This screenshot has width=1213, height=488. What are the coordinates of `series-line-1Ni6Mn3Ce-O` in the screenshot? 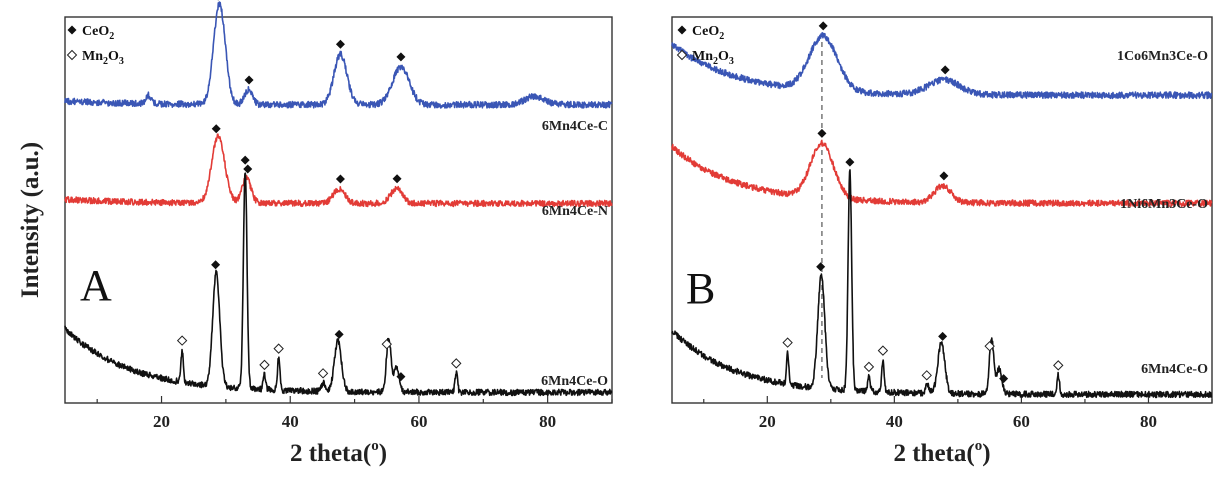 It's located at (942, 173).